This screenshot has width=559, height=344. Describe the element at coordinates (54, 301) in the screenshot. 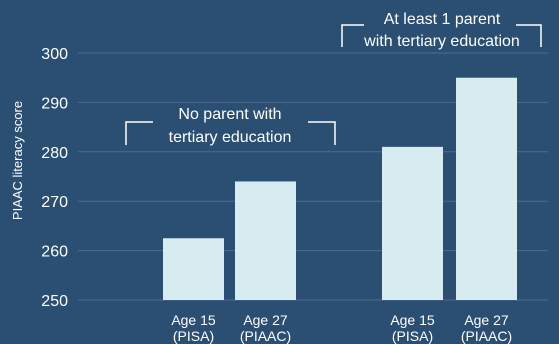

I see `y-tick-label: 250` at that location.